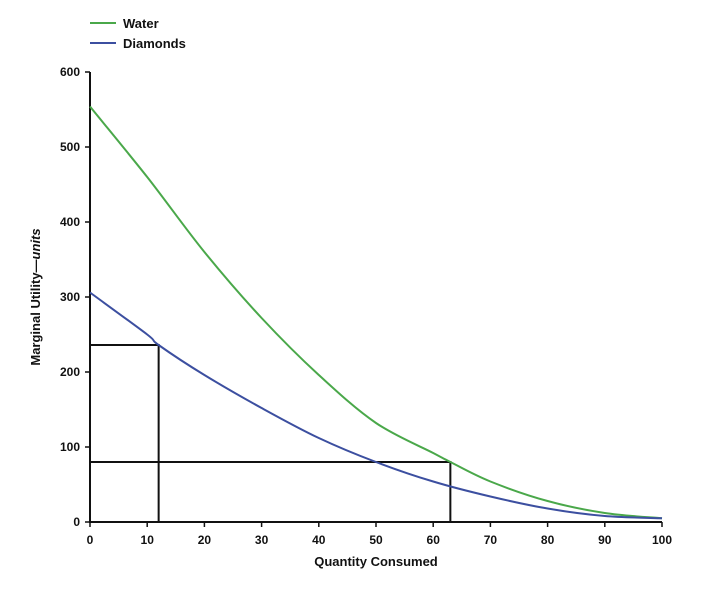 The width and height of the screenshot is (701, 591). What do you see at coordinates (76, 522) in the screenshot?
I see `y-tick-label: 0` at bounding box center [76, 522].